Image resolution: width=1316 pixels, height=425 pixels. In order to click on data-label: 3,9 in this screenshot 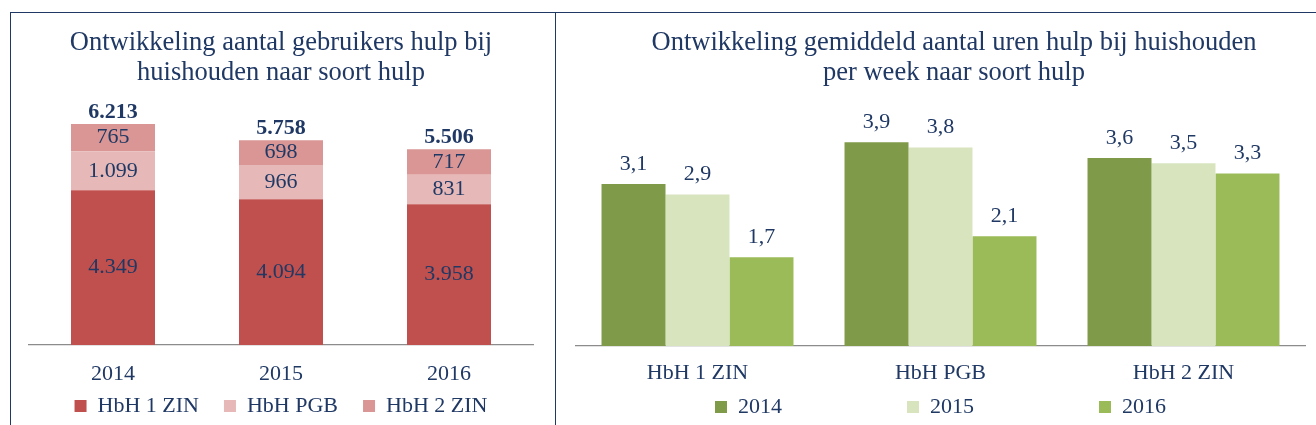, I will do `click(876, 121)`.